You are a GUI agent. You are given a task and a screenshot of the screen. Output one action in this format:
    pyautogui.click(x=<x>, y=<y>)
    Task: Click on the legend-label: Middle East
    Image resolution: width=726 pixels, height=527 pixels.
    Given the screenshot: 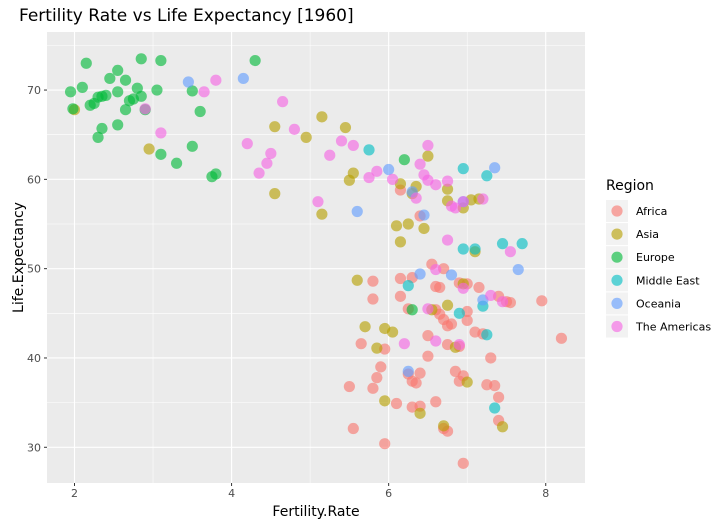 What is the action you would take?
    pyautogui.click(x=668, y=280)
    